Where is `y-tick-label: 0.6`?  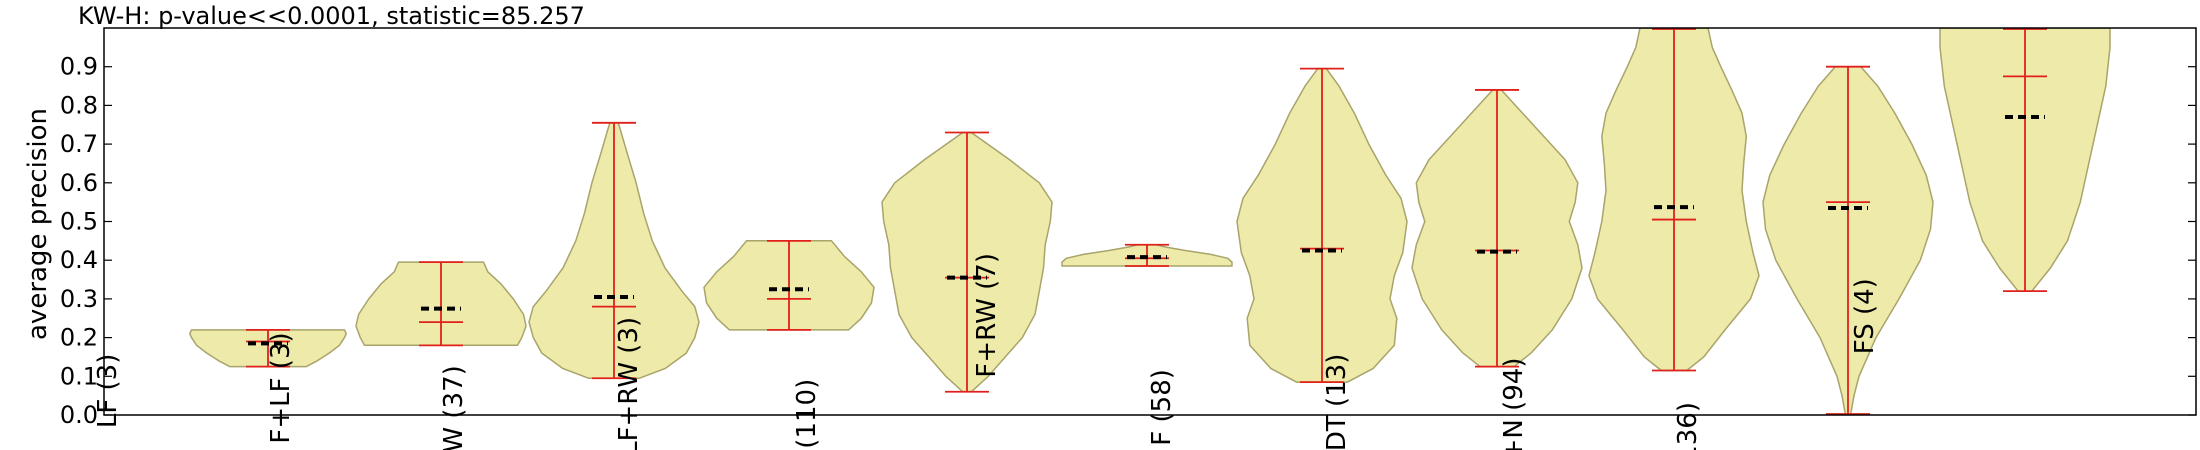 y-tick-label: 0.6 is located at coordinates (79, 183).